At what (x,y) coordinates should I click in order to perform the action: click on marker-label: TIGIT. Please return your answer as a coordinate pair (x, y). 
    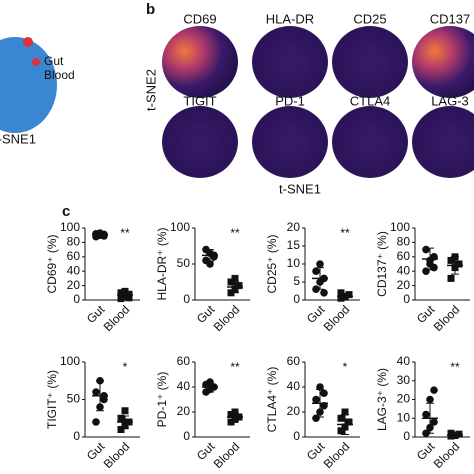
    Looking at the image, I should click on (199, 100).